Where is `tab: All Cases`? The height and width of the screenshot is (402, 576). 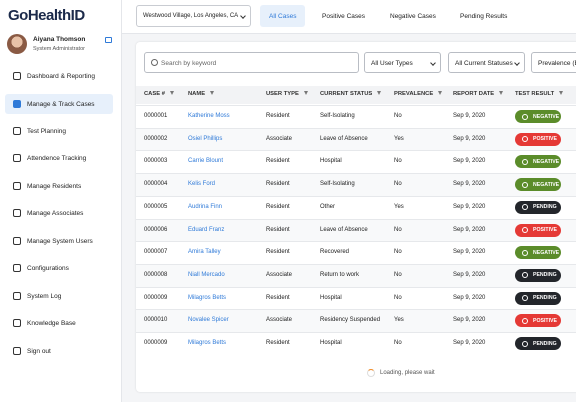 tab: All Cases is located at coordinates (283, 16).